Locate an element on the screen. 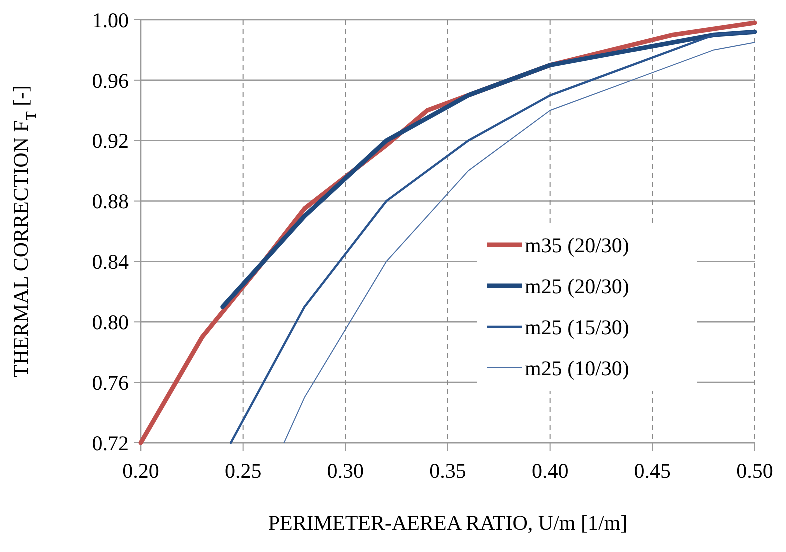 The image size is (786, 552). y-tick-label: 1.00 is located at coordinates (110, 20).